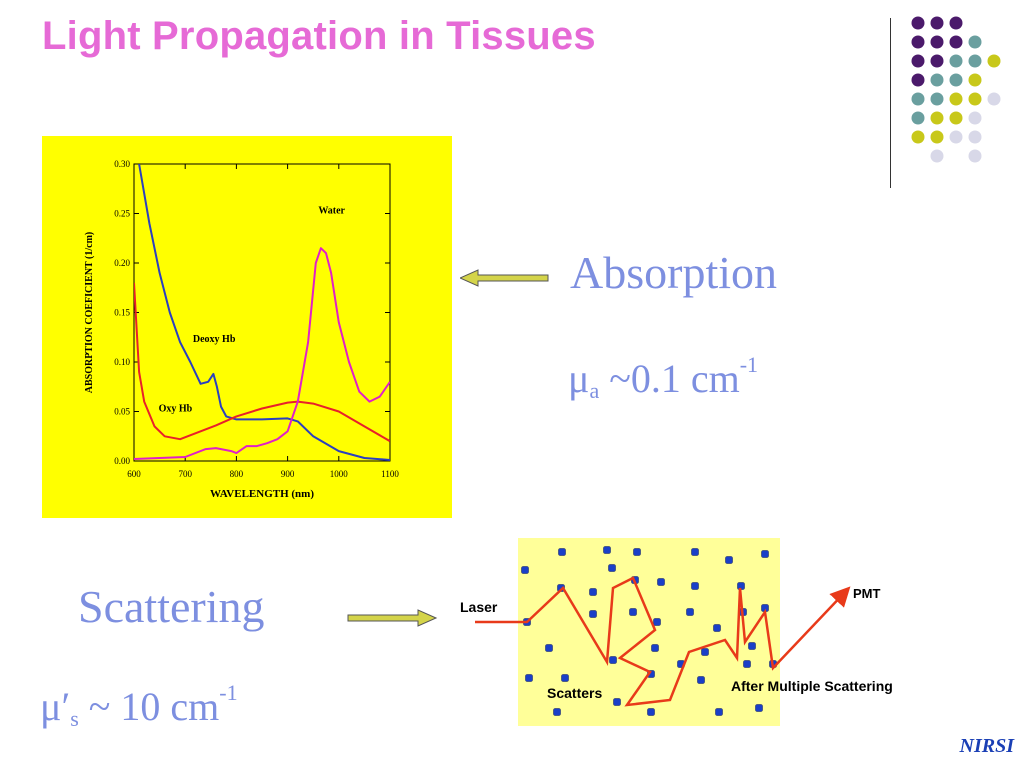 The height and width of the screenshot is (768, 1024). Describe the element at coordinates (504, 278) in the screenshot. I see `left-arrow-icon` at that location.